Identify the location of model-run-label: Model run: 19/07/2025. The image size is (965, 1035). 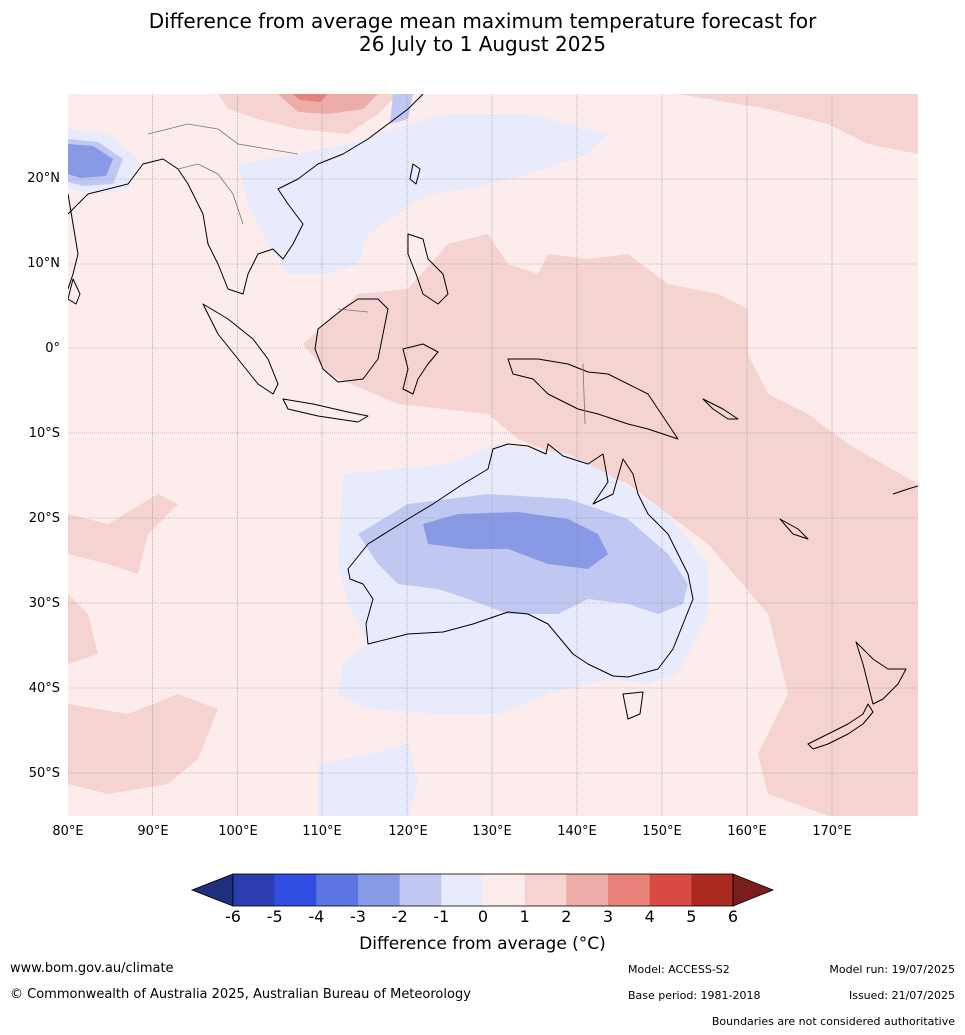
(892, 969).